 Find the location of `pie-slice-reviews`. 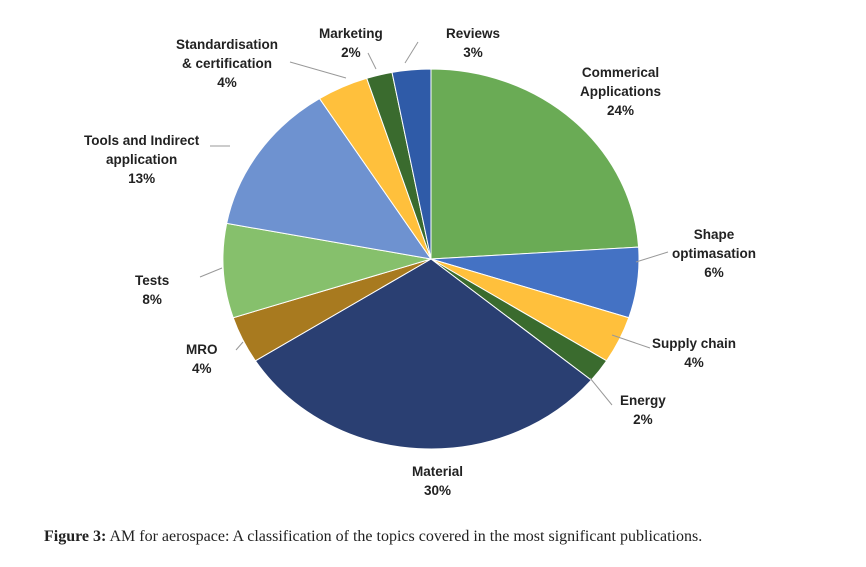

pie-slice-reviews is located at coordinates (411, 164).